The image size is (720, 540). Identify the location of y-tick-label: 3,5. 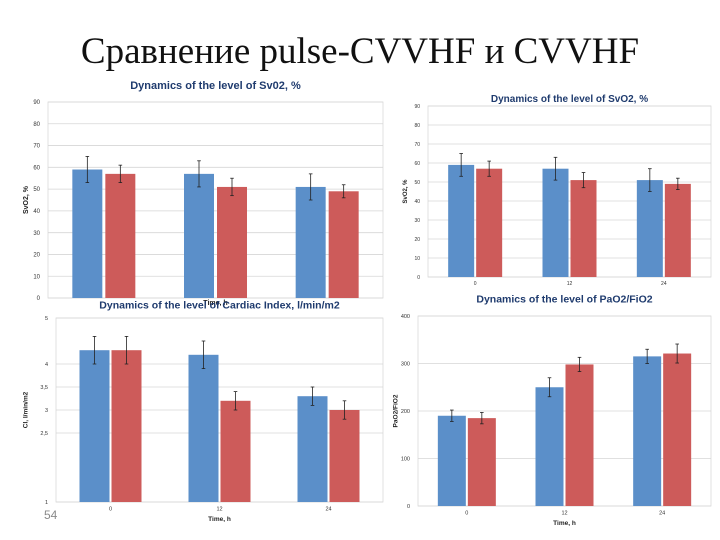
(44, 388).